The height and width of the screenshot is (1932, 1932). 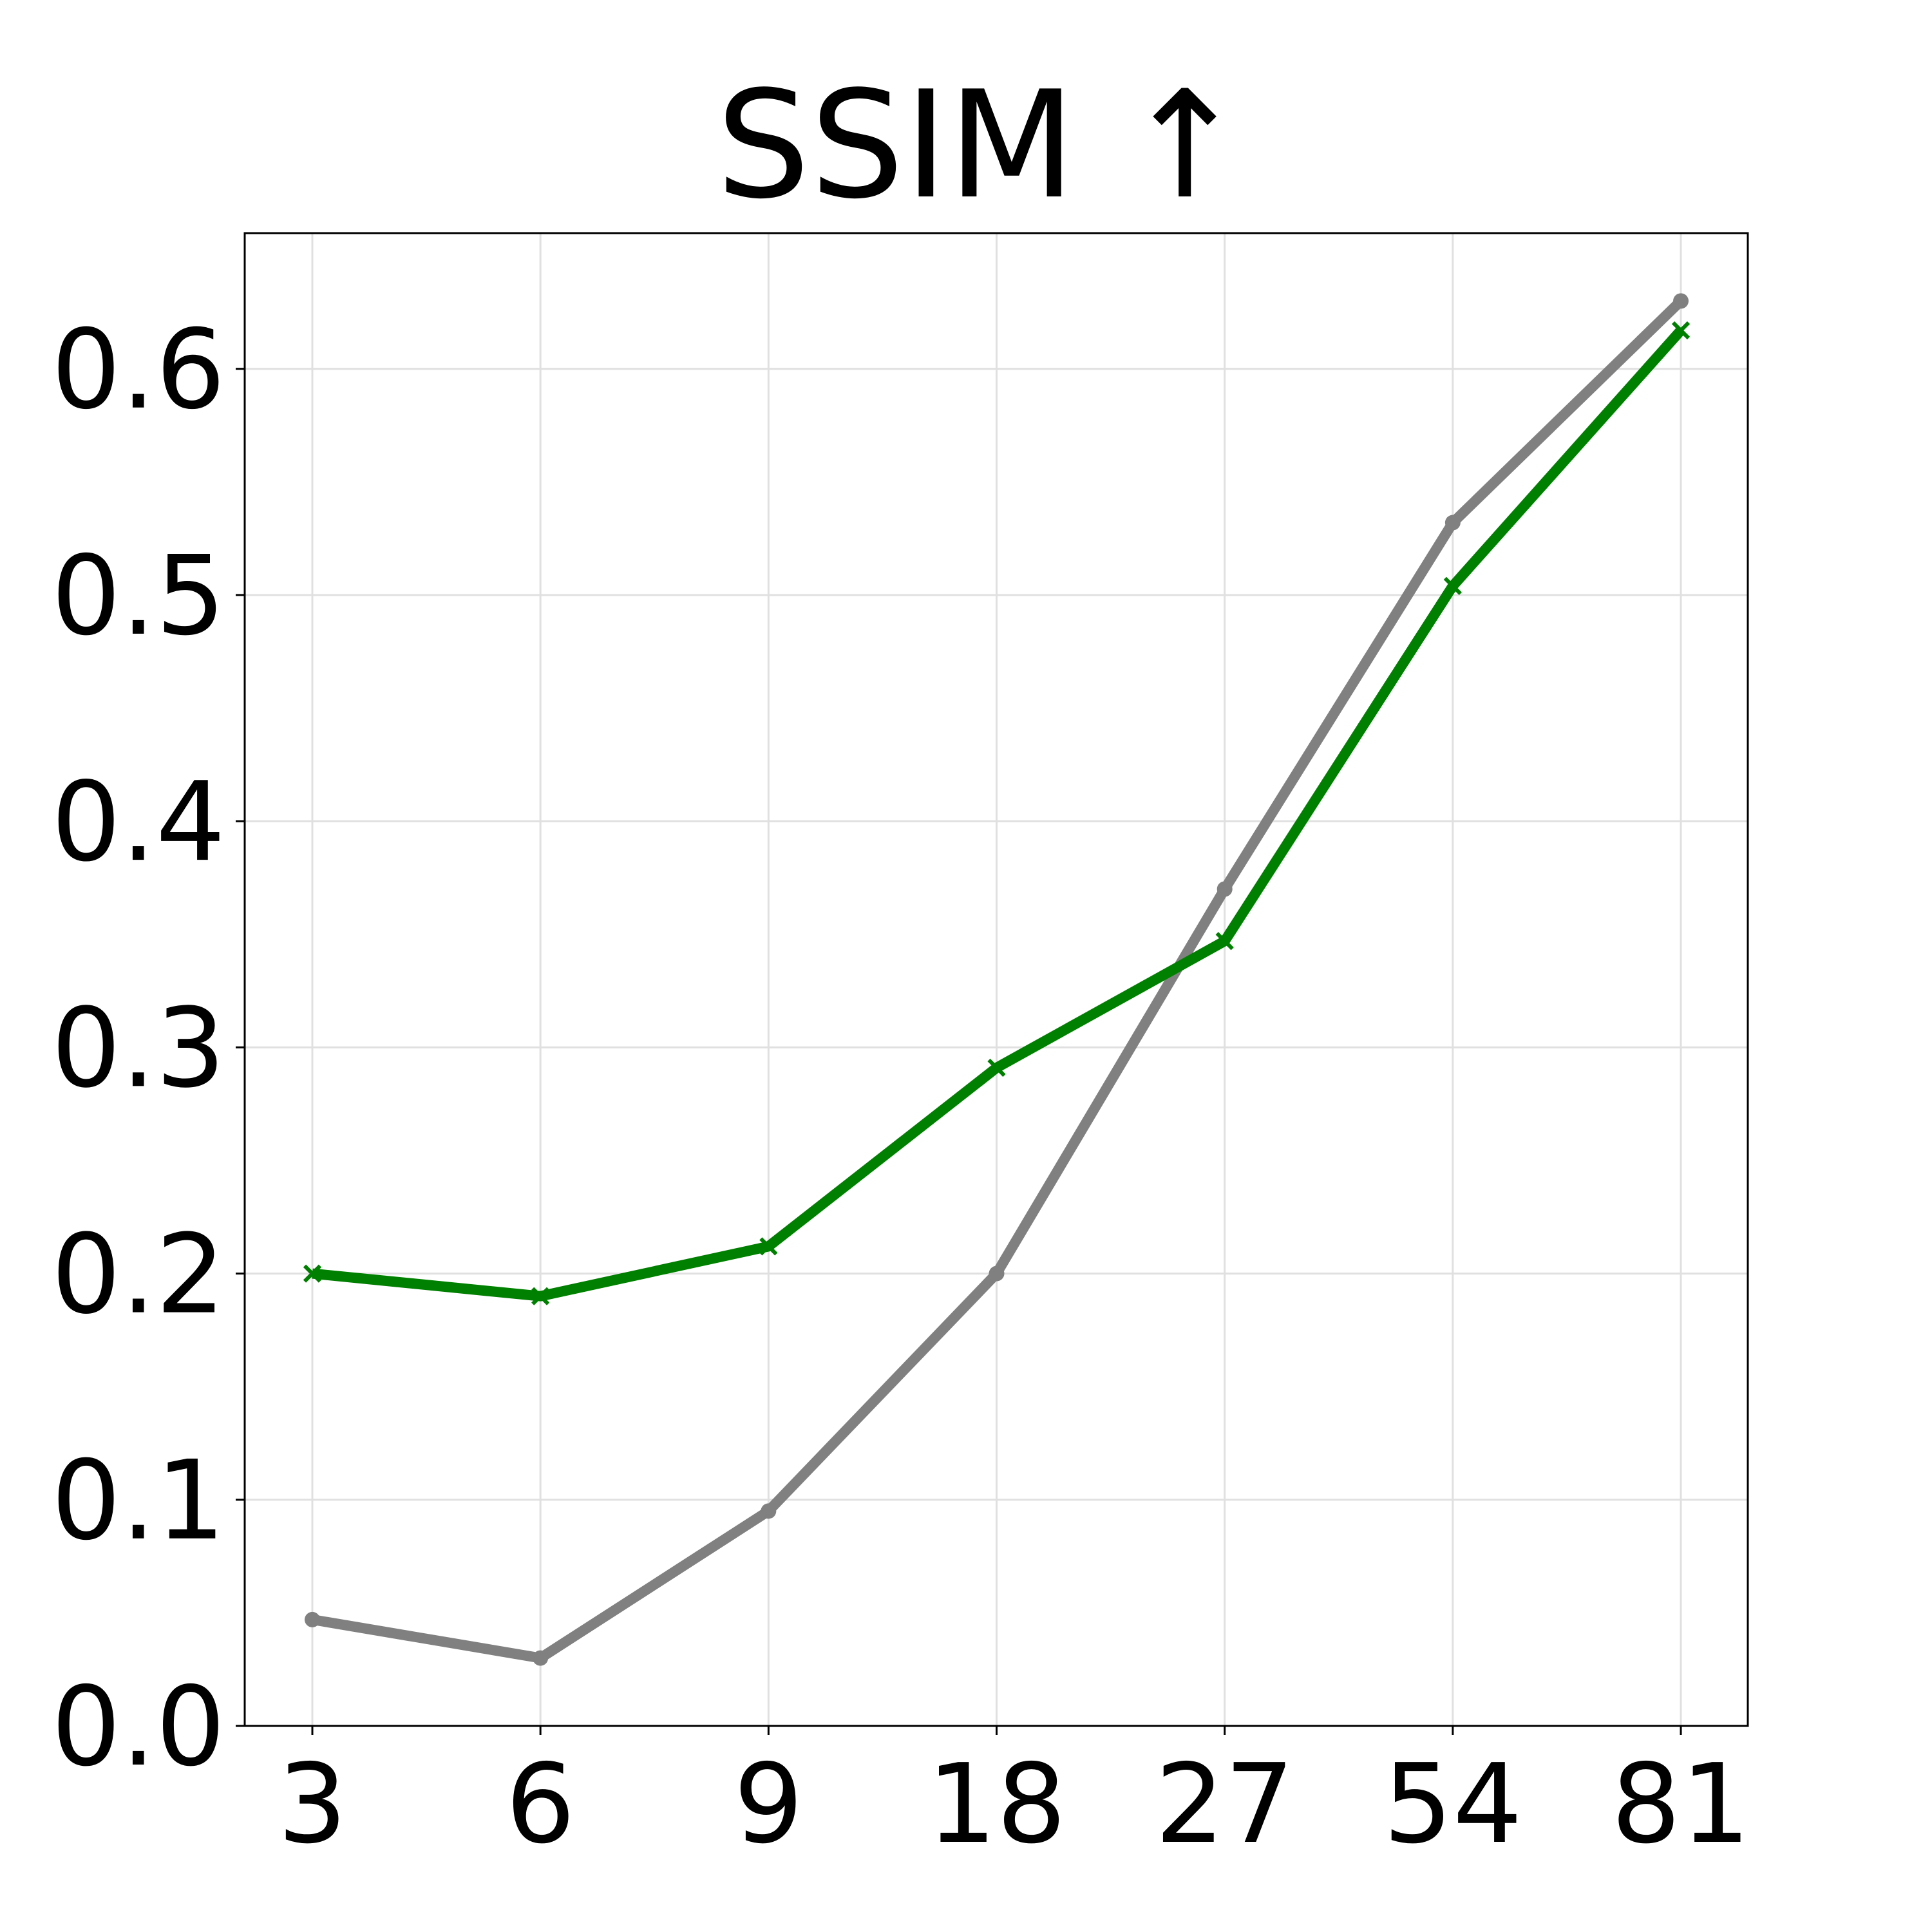 What do you see at coordinates (139, 1275) in the screenshot?
I see `y-tick-label: 0.2` at bounding box center [139, 1275].